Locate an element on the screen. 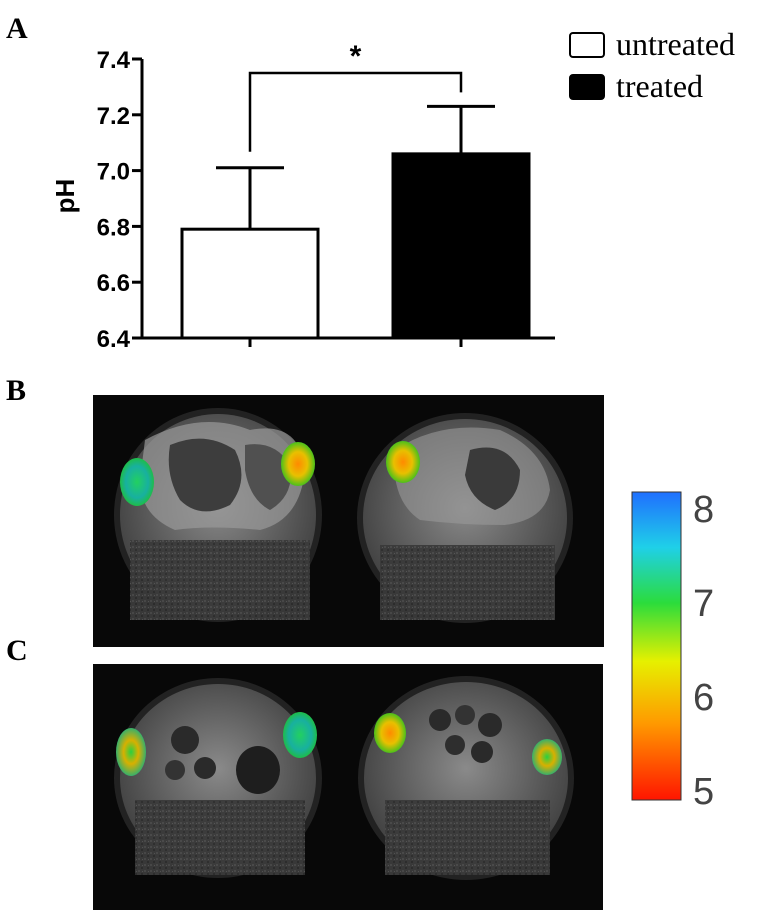 The image size is (779, 917). colorbar-label: 5 is located at coordinates (703, 792).